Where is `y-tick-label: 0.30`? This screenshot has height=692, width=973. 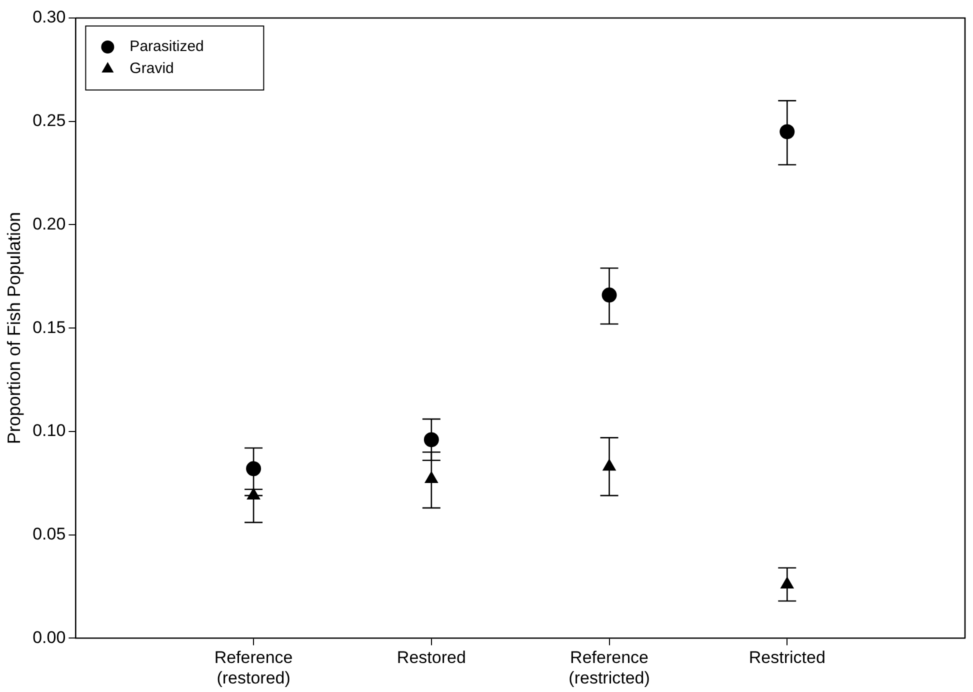
y-tick-label: 0.30 is located at coordinates (49, 17).